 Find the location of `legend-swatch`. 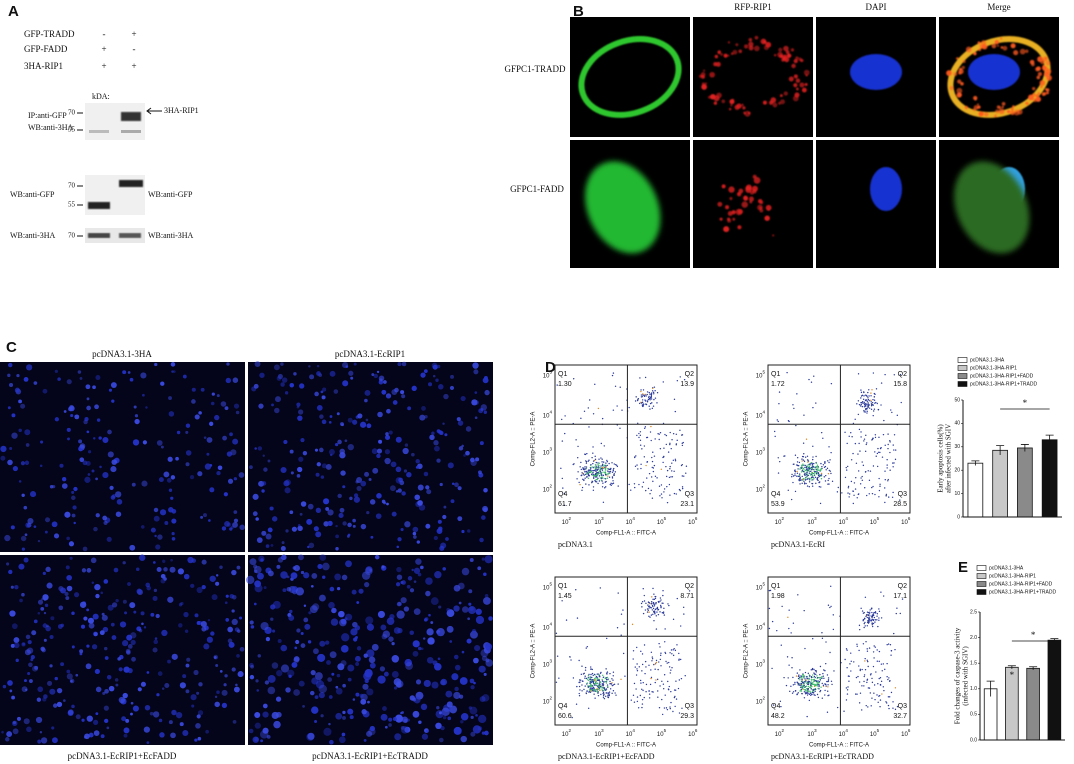

legend-swatch is located at coordinates (981, 568).